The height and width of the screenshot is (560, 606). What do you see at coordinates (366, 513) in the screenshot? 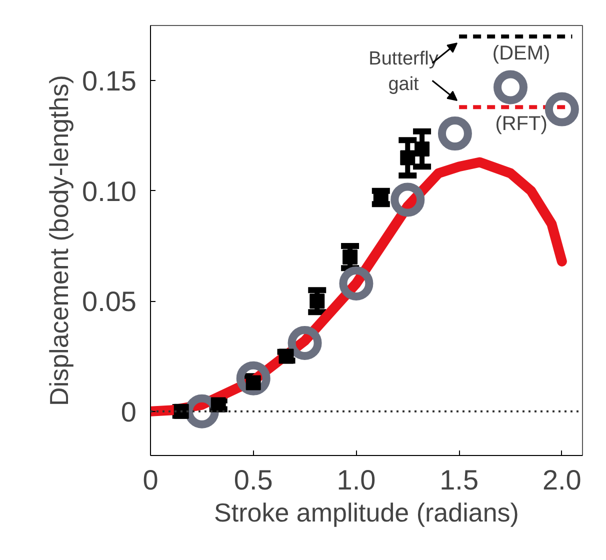
I see `x-axis-title: Stroke amplitude (radians)` at bounding box center [366, 513].